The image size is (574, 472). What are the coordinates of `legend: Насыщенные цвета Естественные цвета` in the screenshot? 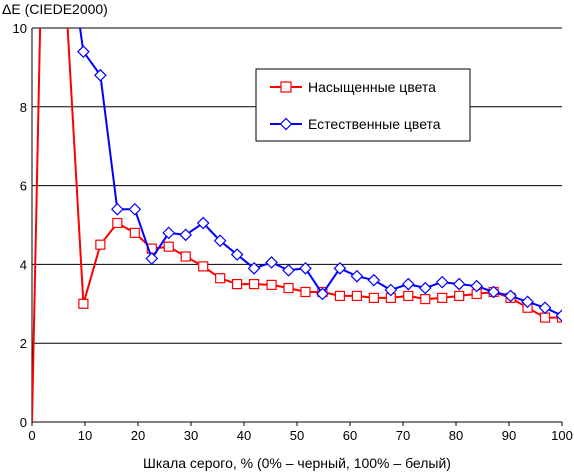 It's located at (363, 105).